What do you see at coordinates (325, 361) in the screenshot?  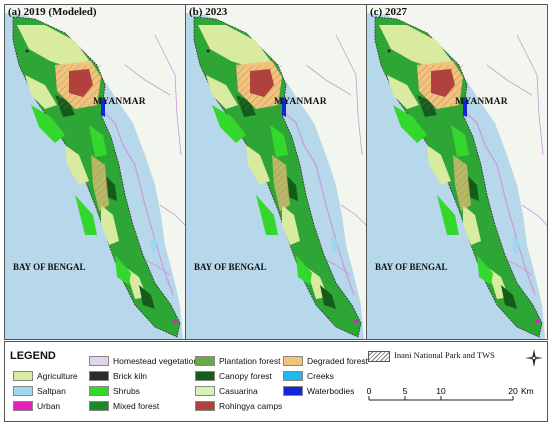 I see `legend-item-degraded-forest: Degraded forest` at bounding box center [325, 361].